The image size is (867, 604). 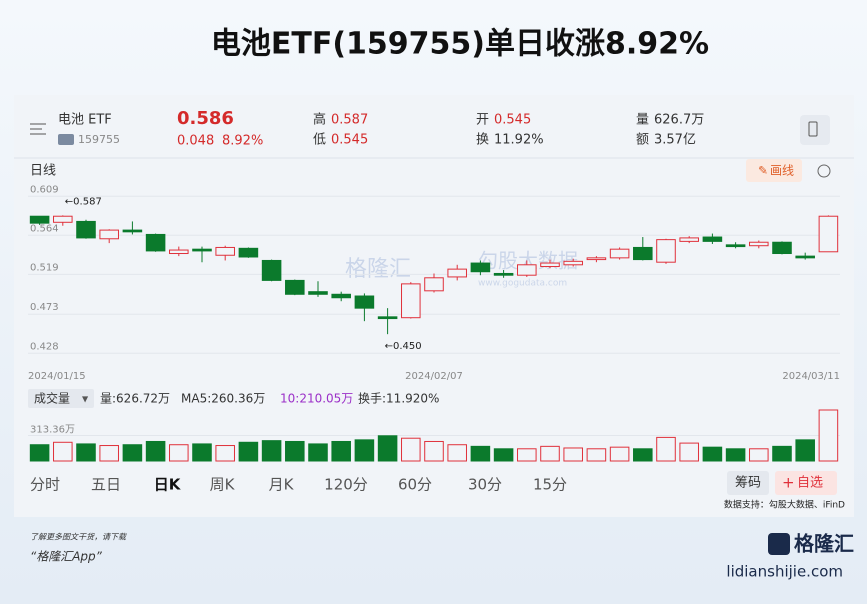 I want to click on device-icon, so click(x=813, y=129).